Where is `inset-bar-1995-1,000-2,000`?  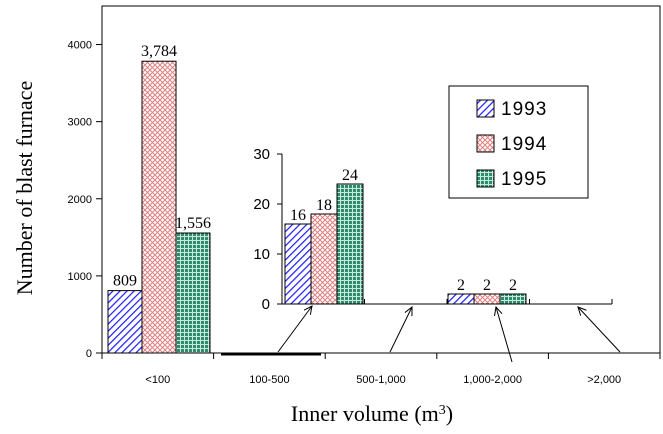 inset-bar-1995-1,000-2,000 is located at coordinates (513, 299).